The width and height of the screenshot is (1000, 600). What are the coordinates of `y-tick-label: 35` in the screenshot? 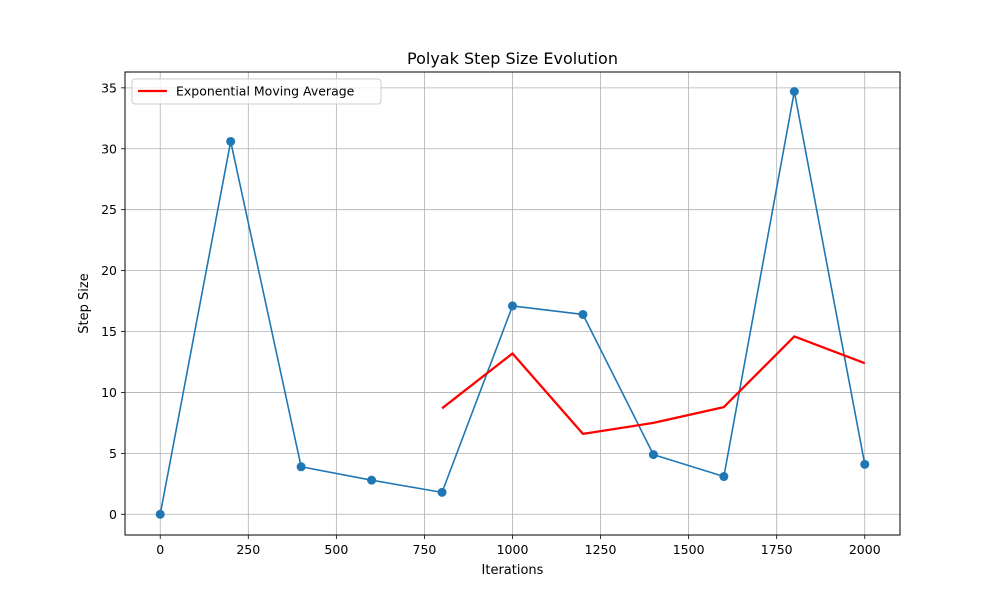 It's located at (109, 87).